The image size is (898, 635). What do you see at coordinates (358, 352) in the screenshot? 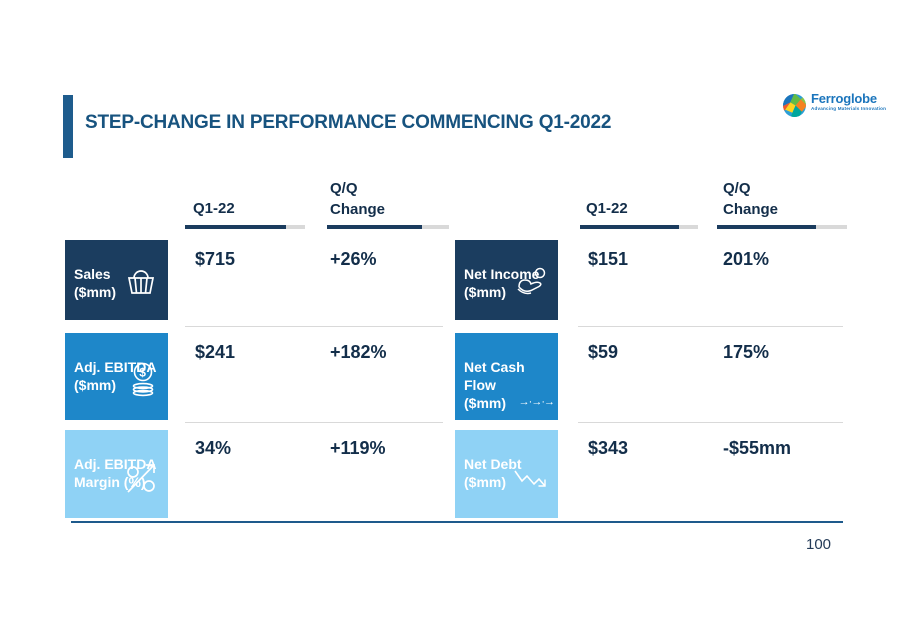
I see `value-adj-ebitda-qq: +182%` at bounding box center [358, 352].